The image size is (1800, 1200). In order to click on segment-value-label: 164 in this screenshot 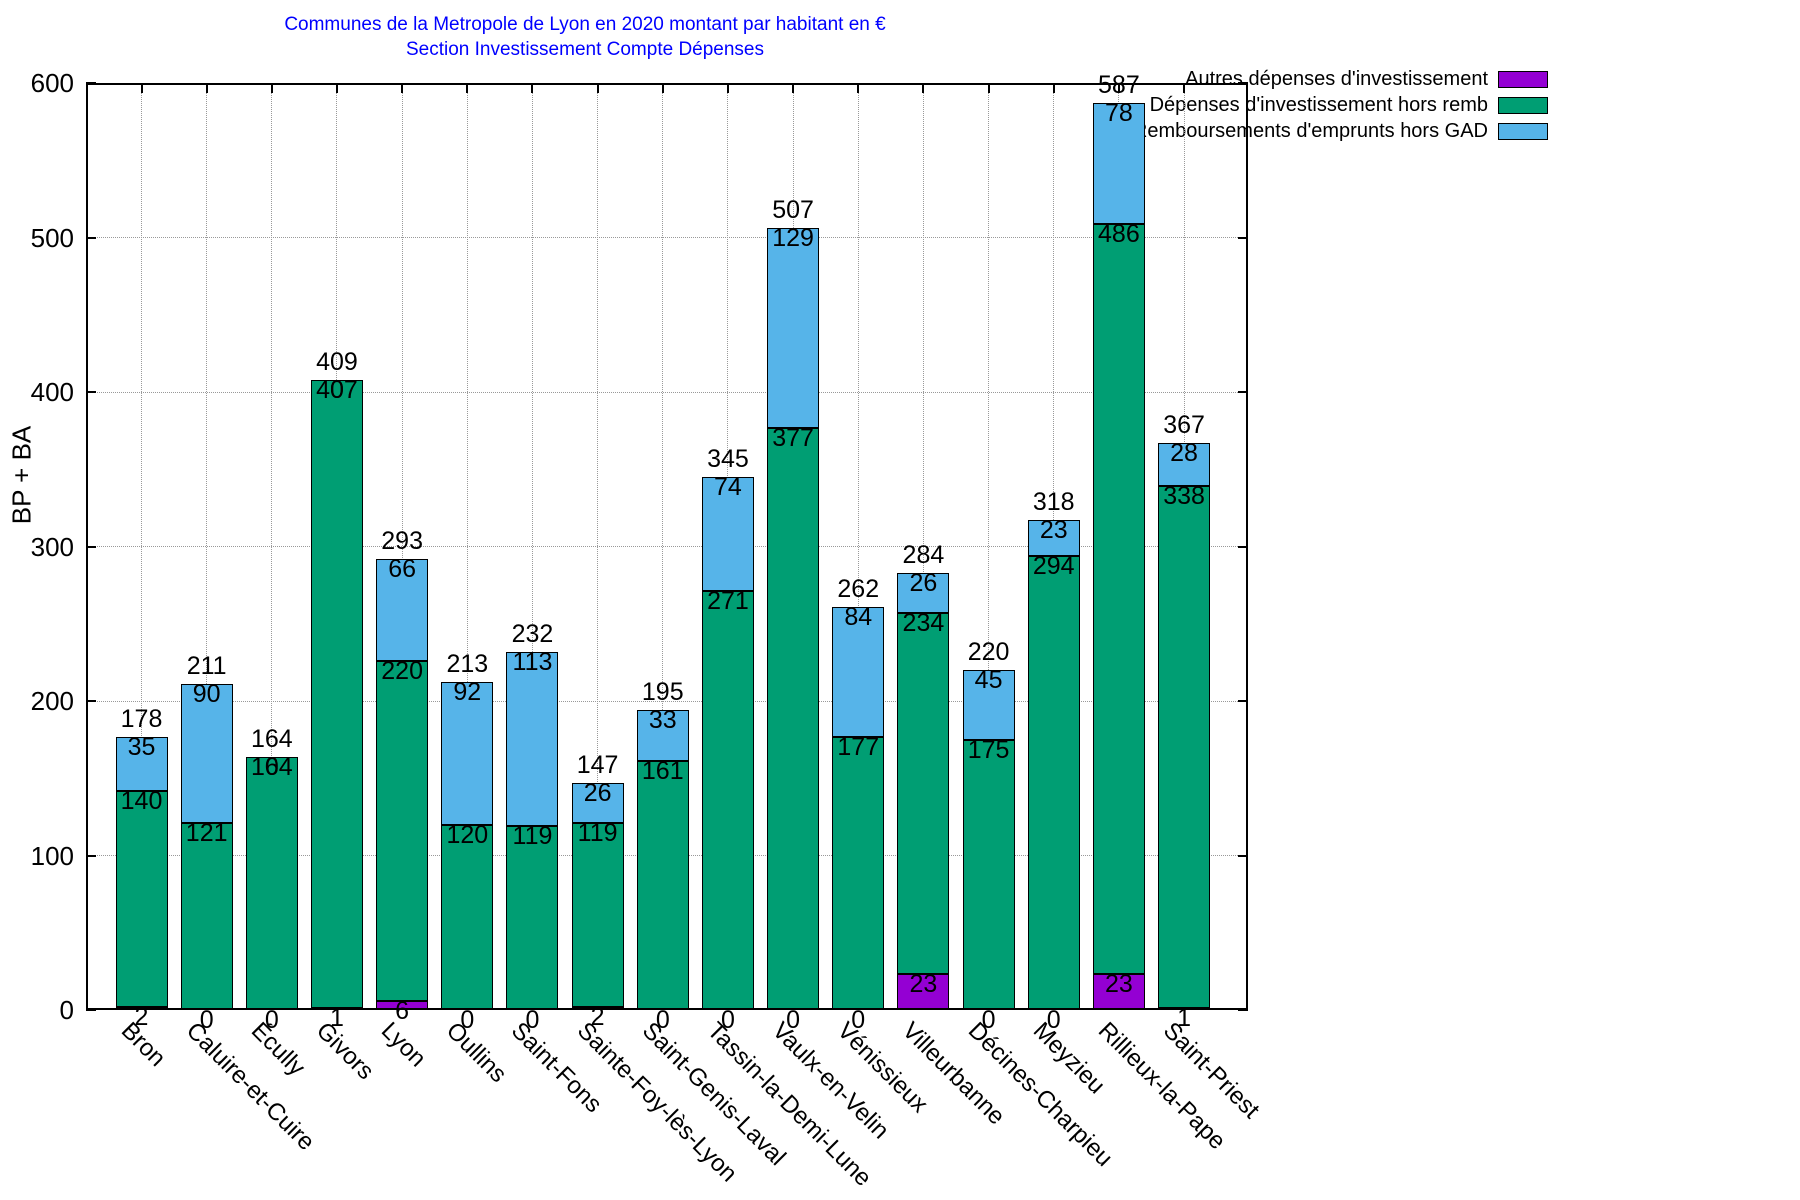, I will do `click(271, 766)`.